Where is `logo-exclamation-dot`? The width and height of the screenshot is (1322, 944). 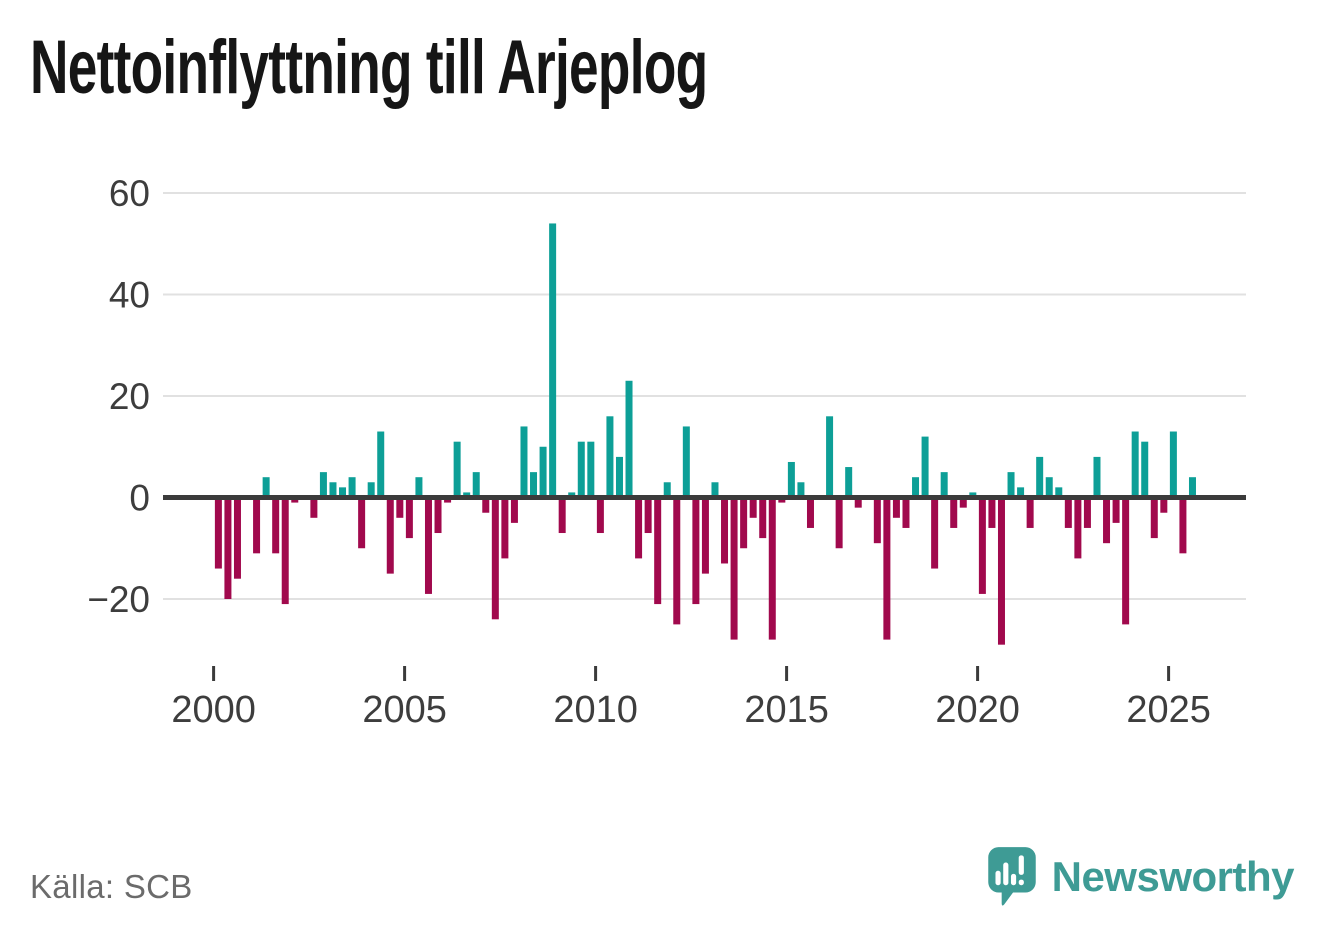
logo-exclamation-dot is located at coordinates (1021, 882).